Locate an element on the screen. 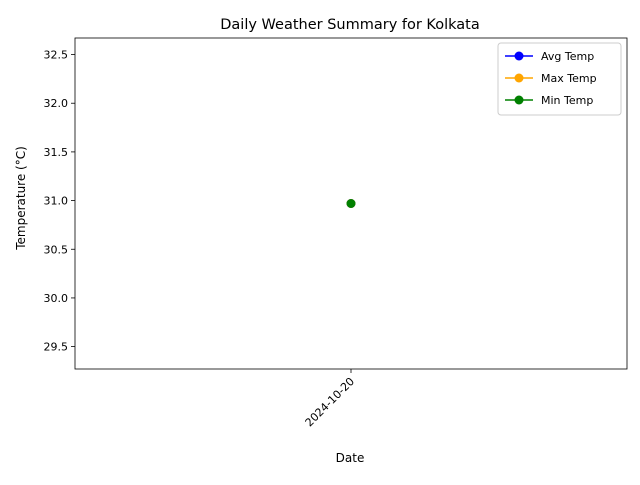 This screenshot has height=485, width=640. y-tick-label: 30.0 is located at coordinates (56, 298).